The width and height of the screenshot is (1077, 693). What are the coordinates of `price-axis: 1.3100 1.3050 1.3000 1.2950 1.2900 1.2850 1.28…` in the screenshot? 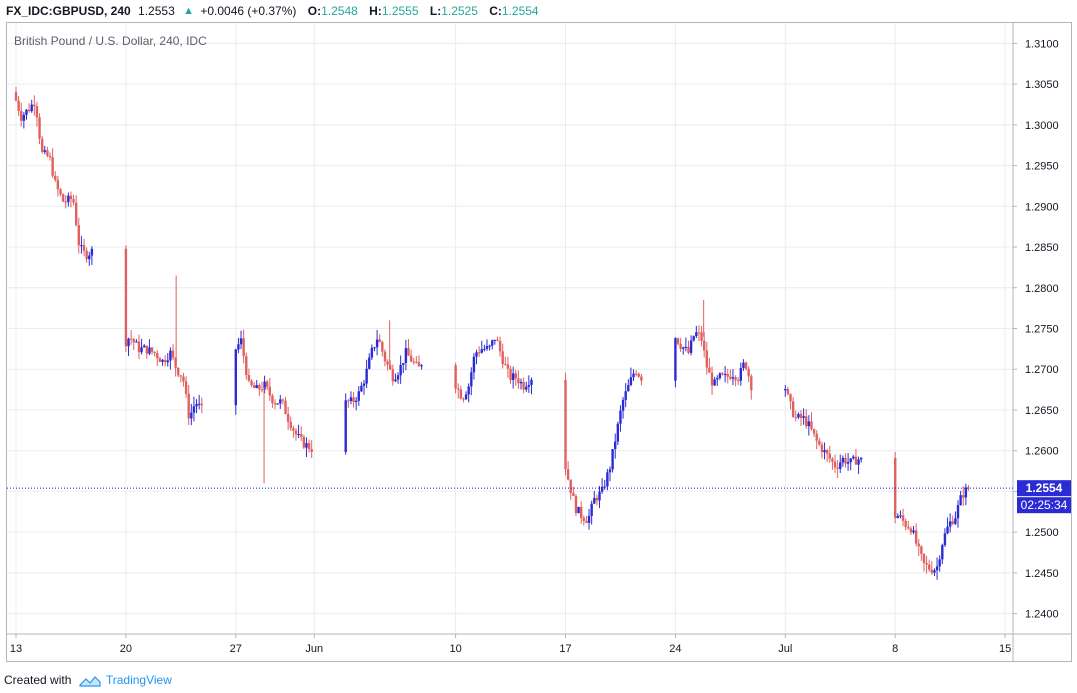 It's located at (1036, 329).